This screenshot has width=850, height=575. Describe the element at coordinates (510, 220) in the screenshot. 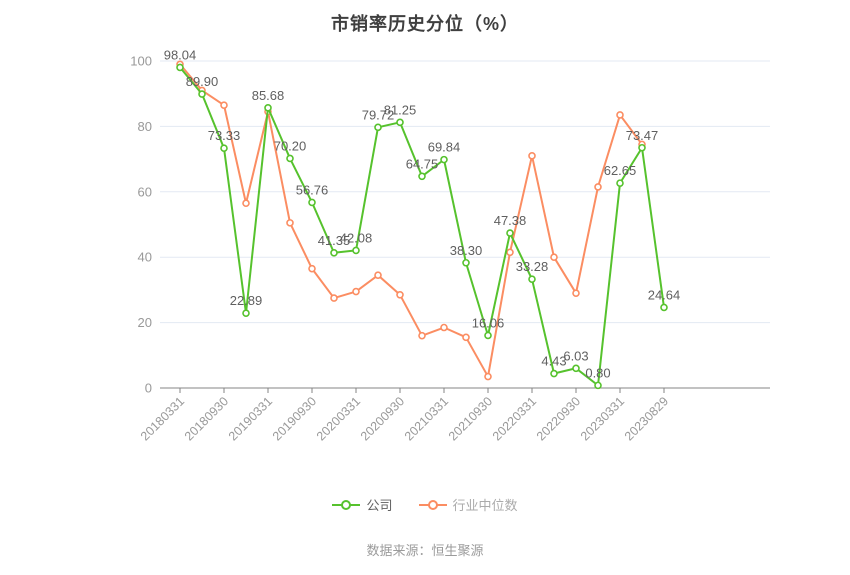

I see `data-point-label: 47.38` at that location.